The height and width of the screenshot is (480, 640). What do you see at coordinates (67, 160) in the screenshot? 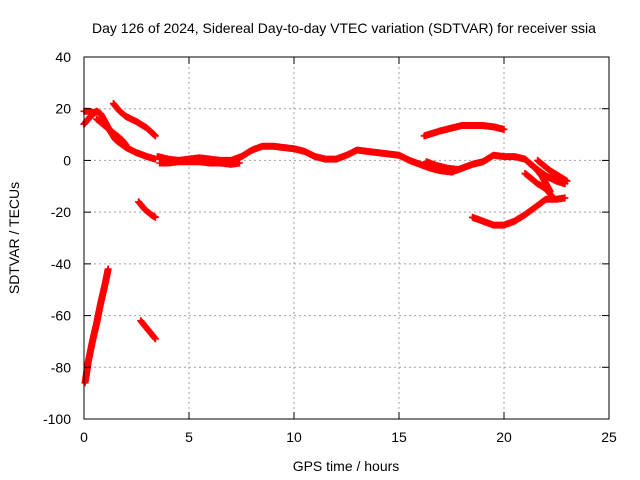
I see `y-tick-label: 0` at bounding box center [67, 160].